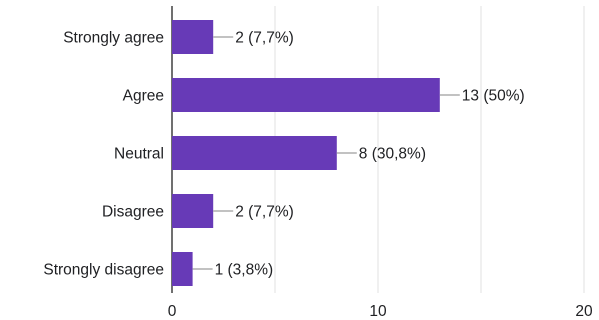 The height and width of the screenshot is (320, 599). Describe the element at coordinates (113, 38) in the screenshot. I see `category-label: Strongly agree` at that location.